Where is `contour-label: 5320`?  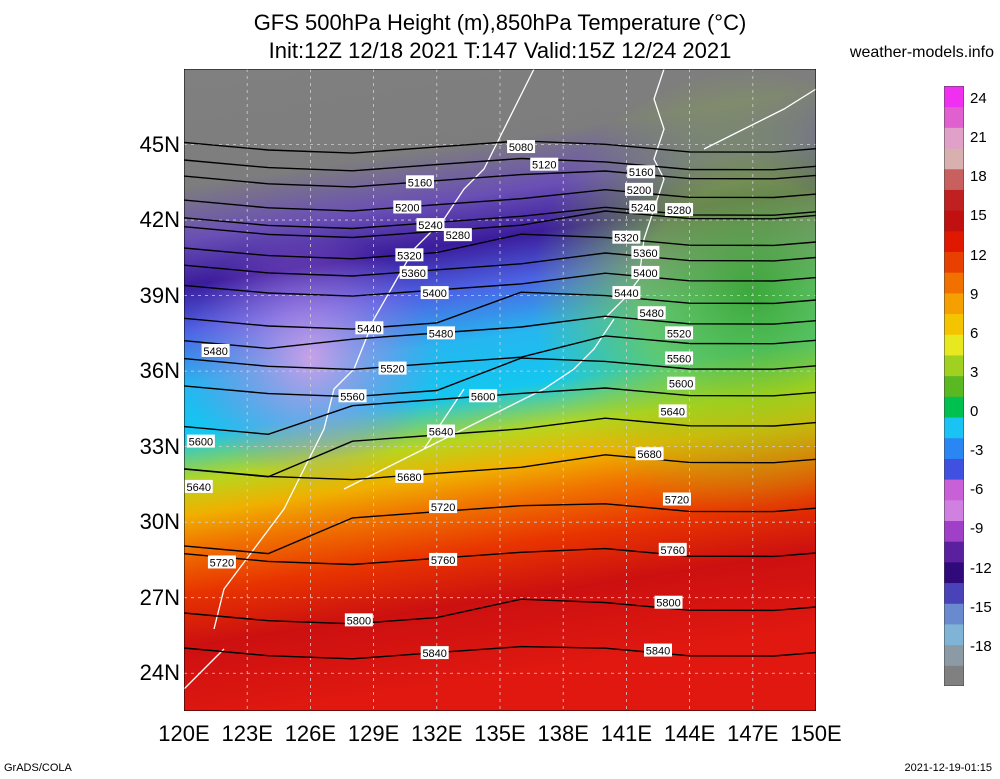 contour-label: 5320 is located at coordinates (626, 237).